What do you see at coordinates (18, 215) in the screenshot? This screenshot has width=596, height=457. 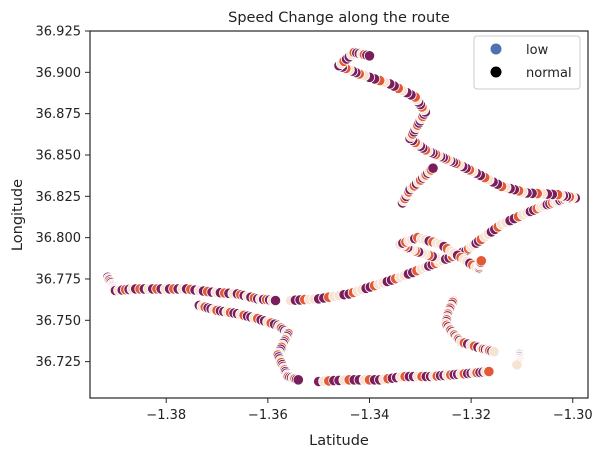 I see `y-axis-label: Longitude` at bounding box center [18, 215].